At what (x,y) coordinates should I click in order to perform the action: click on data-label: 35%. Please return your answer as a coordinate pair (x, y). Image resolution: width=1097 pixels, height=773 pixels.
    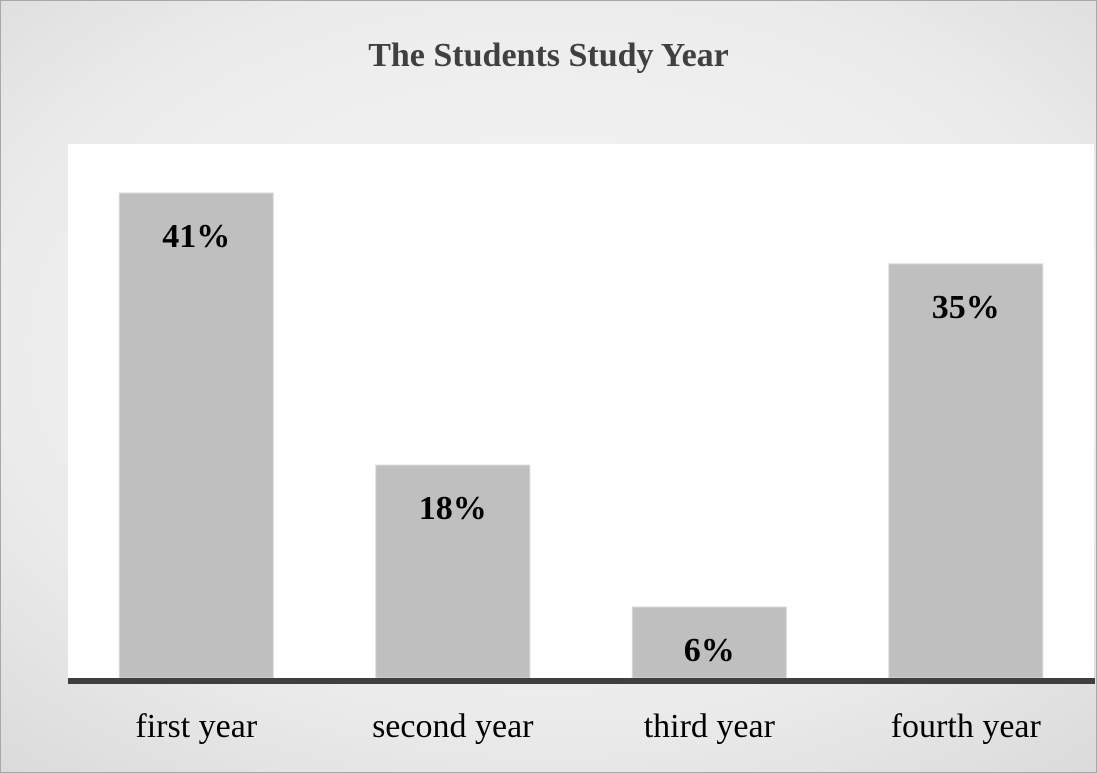
    Looking at the image, I should click on (966, 307).